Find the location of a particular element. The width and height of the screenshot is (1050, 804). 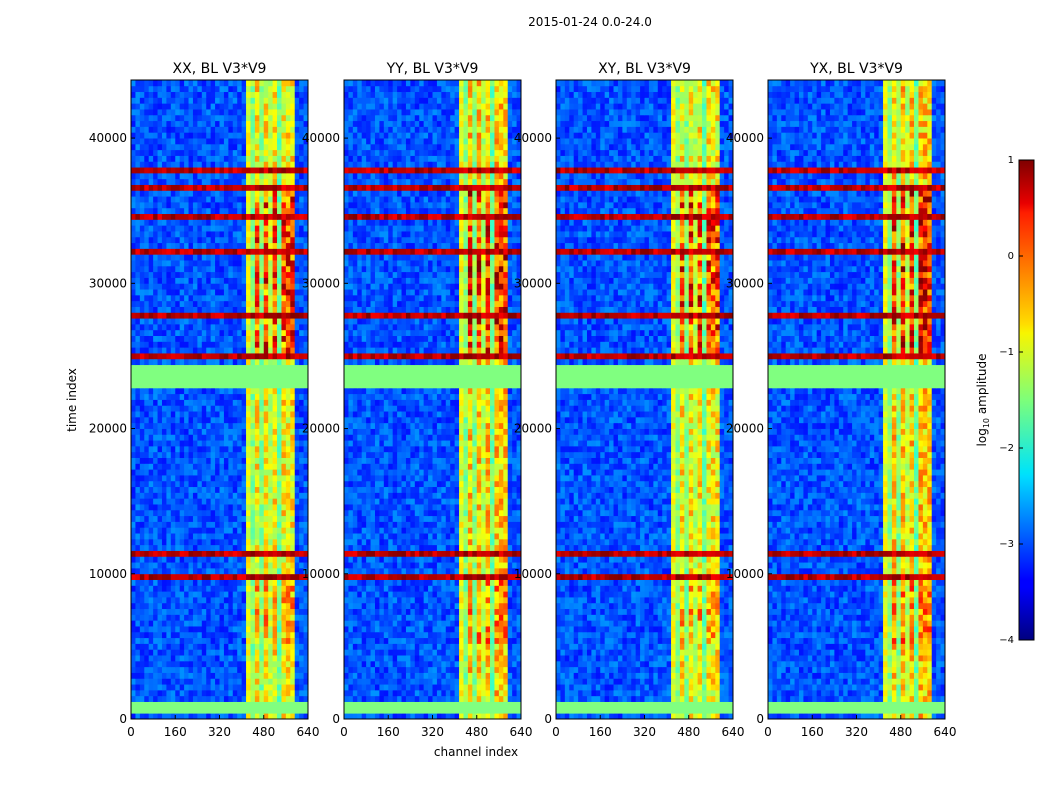

panel-title: XX, BL V3*V9 is located at coordinates (220, 69).